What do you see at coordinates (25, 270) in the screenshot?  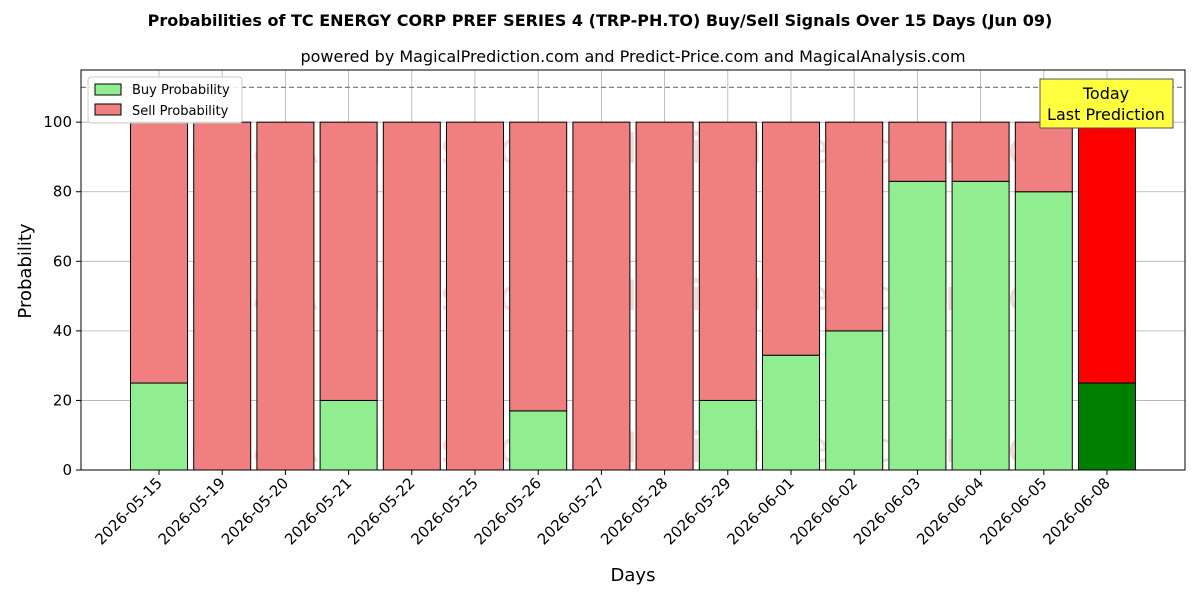 I see `y-axis-label: Probability` at bounding box center [25, 270].